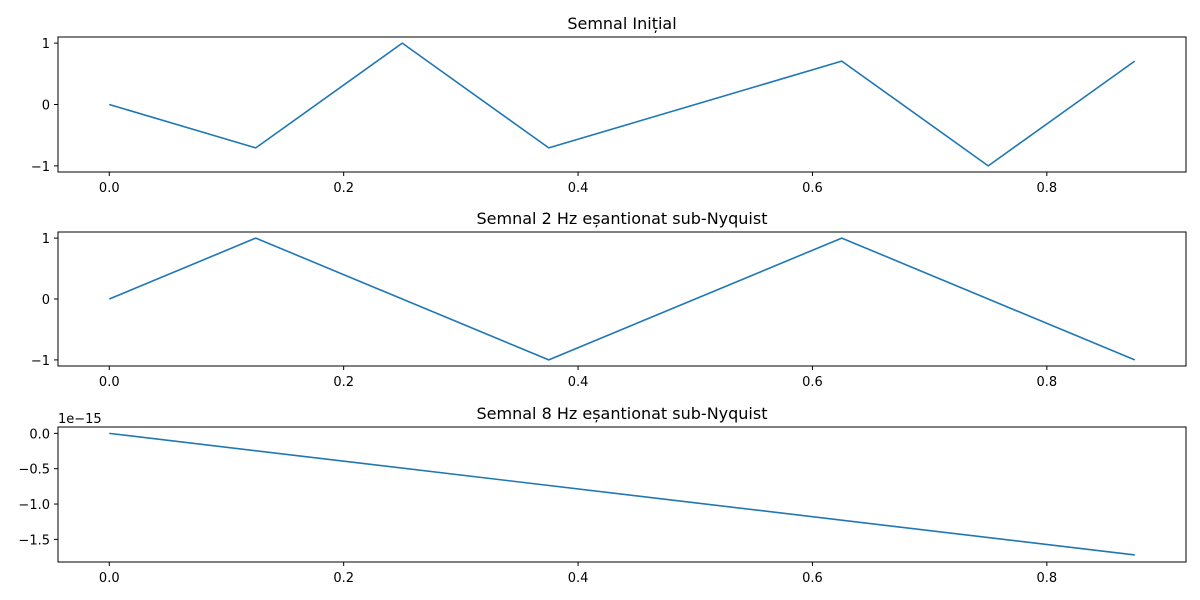 The image size is (1200, 600). What do you see at coordinates (39, 434) in the screenshot?
I see `y-tick-label: 0.0` at bounding box center [39, 434].